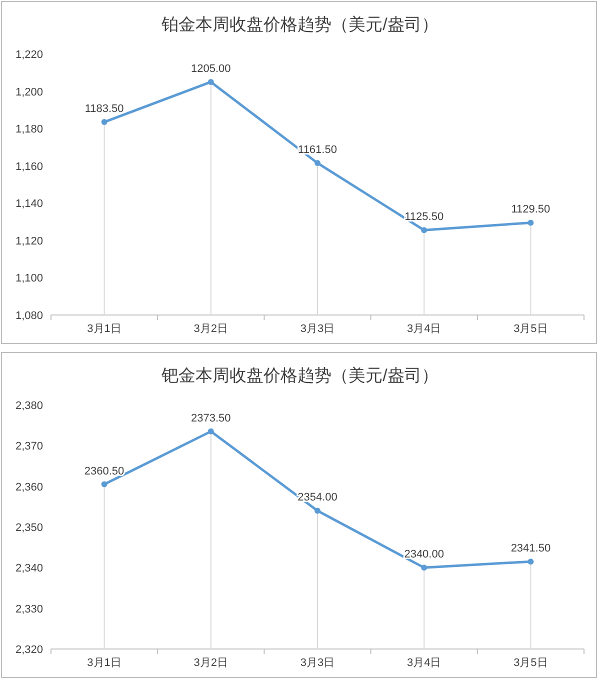 The width and height of the screenshot is (600, 679). What do you see at coordinates (211, 418) in the screenshot?
I see `text: 2373.50` at bounding box center [211, 418].